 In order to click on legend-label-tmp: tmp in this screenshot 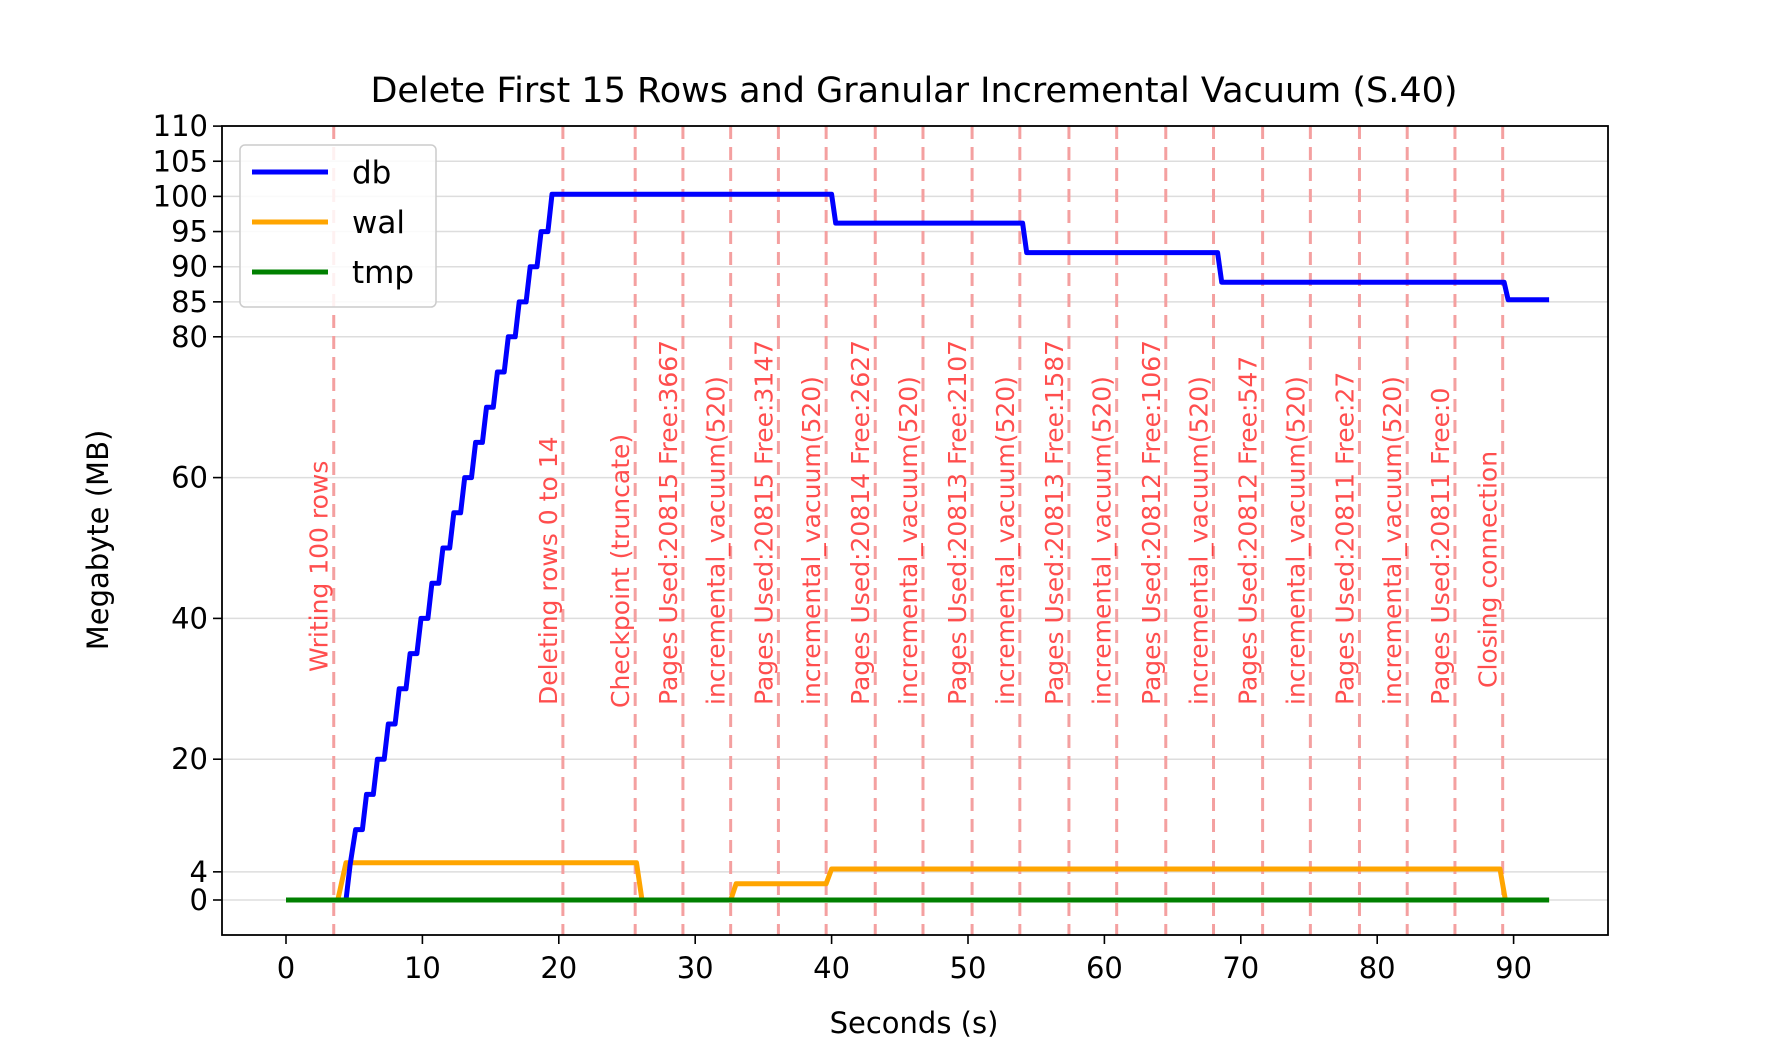, I will do `click(383, 273)`.